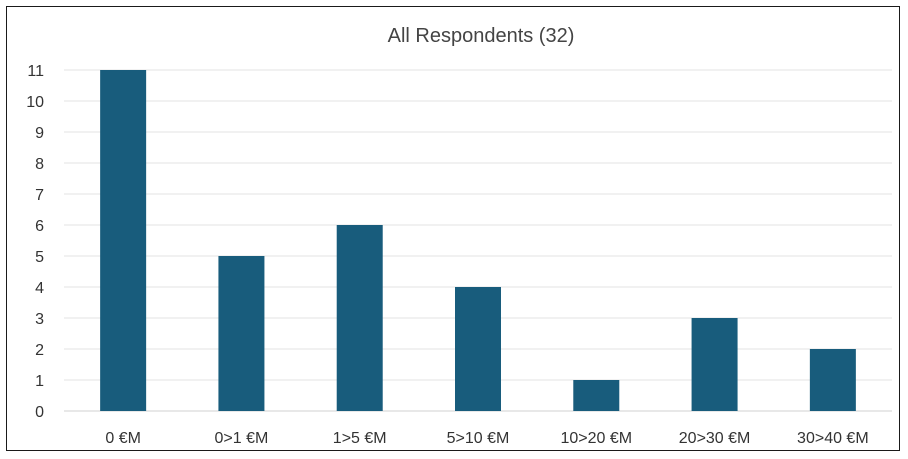 Image resolution: width=908 pixels, height=459 pixels. What do you see at coordinates (242, 438) in the screenshot?
I see `x-tick-label: 0>1 €M` at bounding box center [242, 438].